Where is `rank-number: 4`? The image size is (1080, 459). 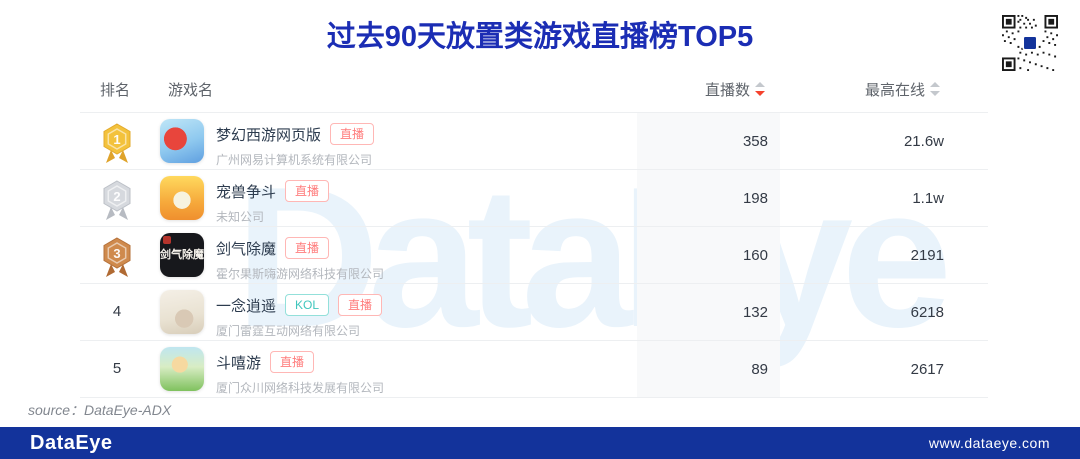
rank-number: 4 is located at coordinates (117, 311).